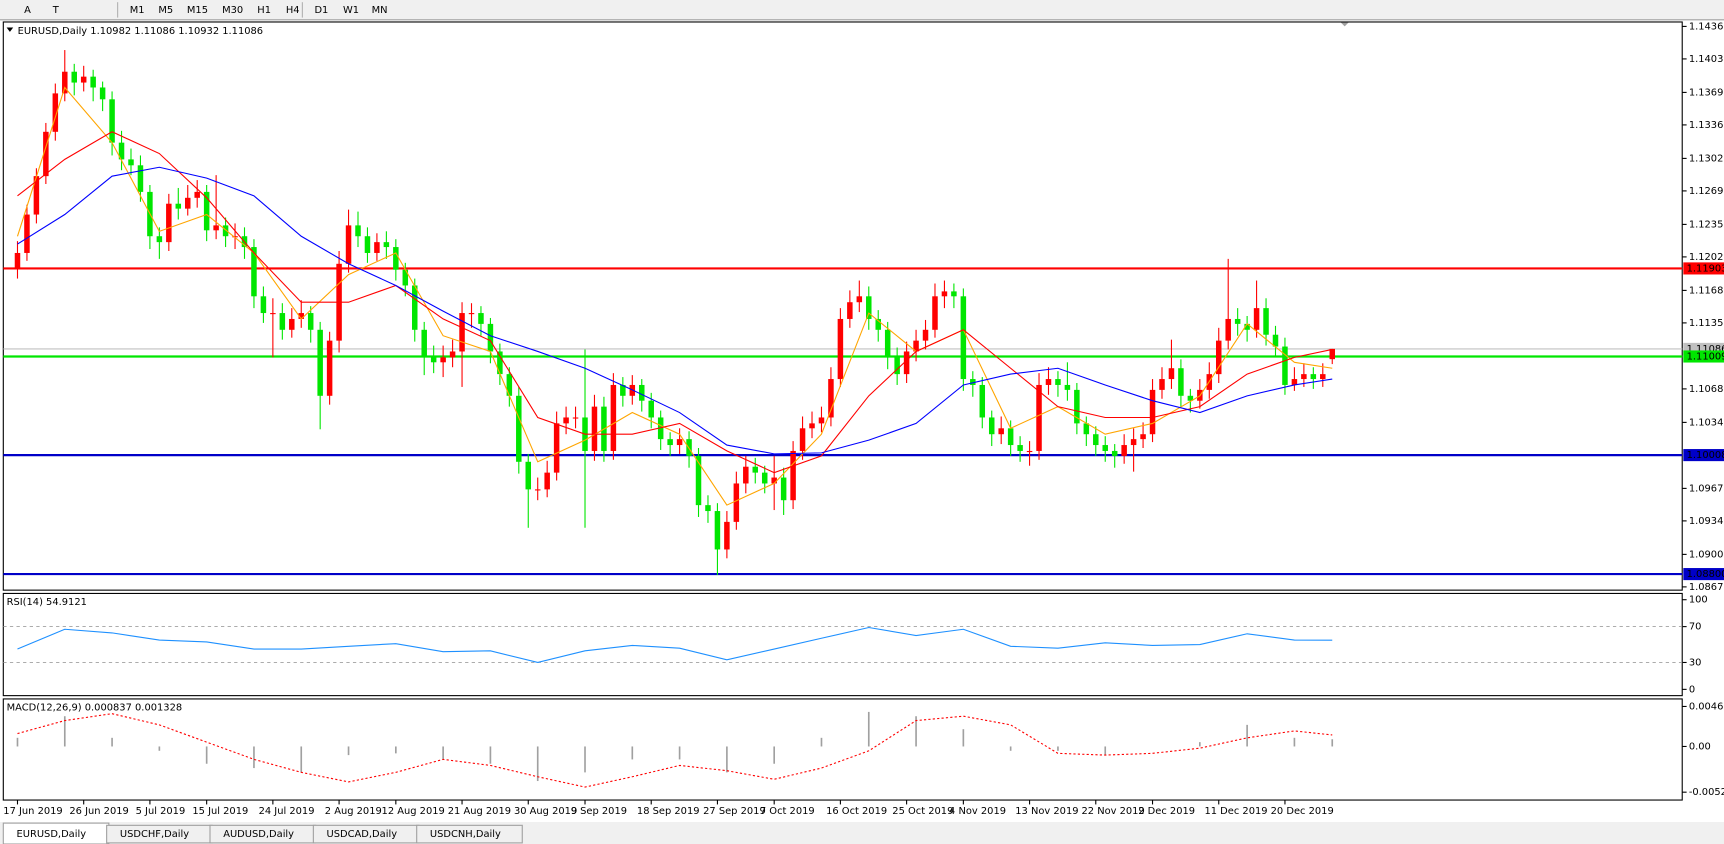  What do you see at coordinates (1705, 349) in the screenshot?
I see `last-price-label: 1.11086` at bounding box center [1705, 349].